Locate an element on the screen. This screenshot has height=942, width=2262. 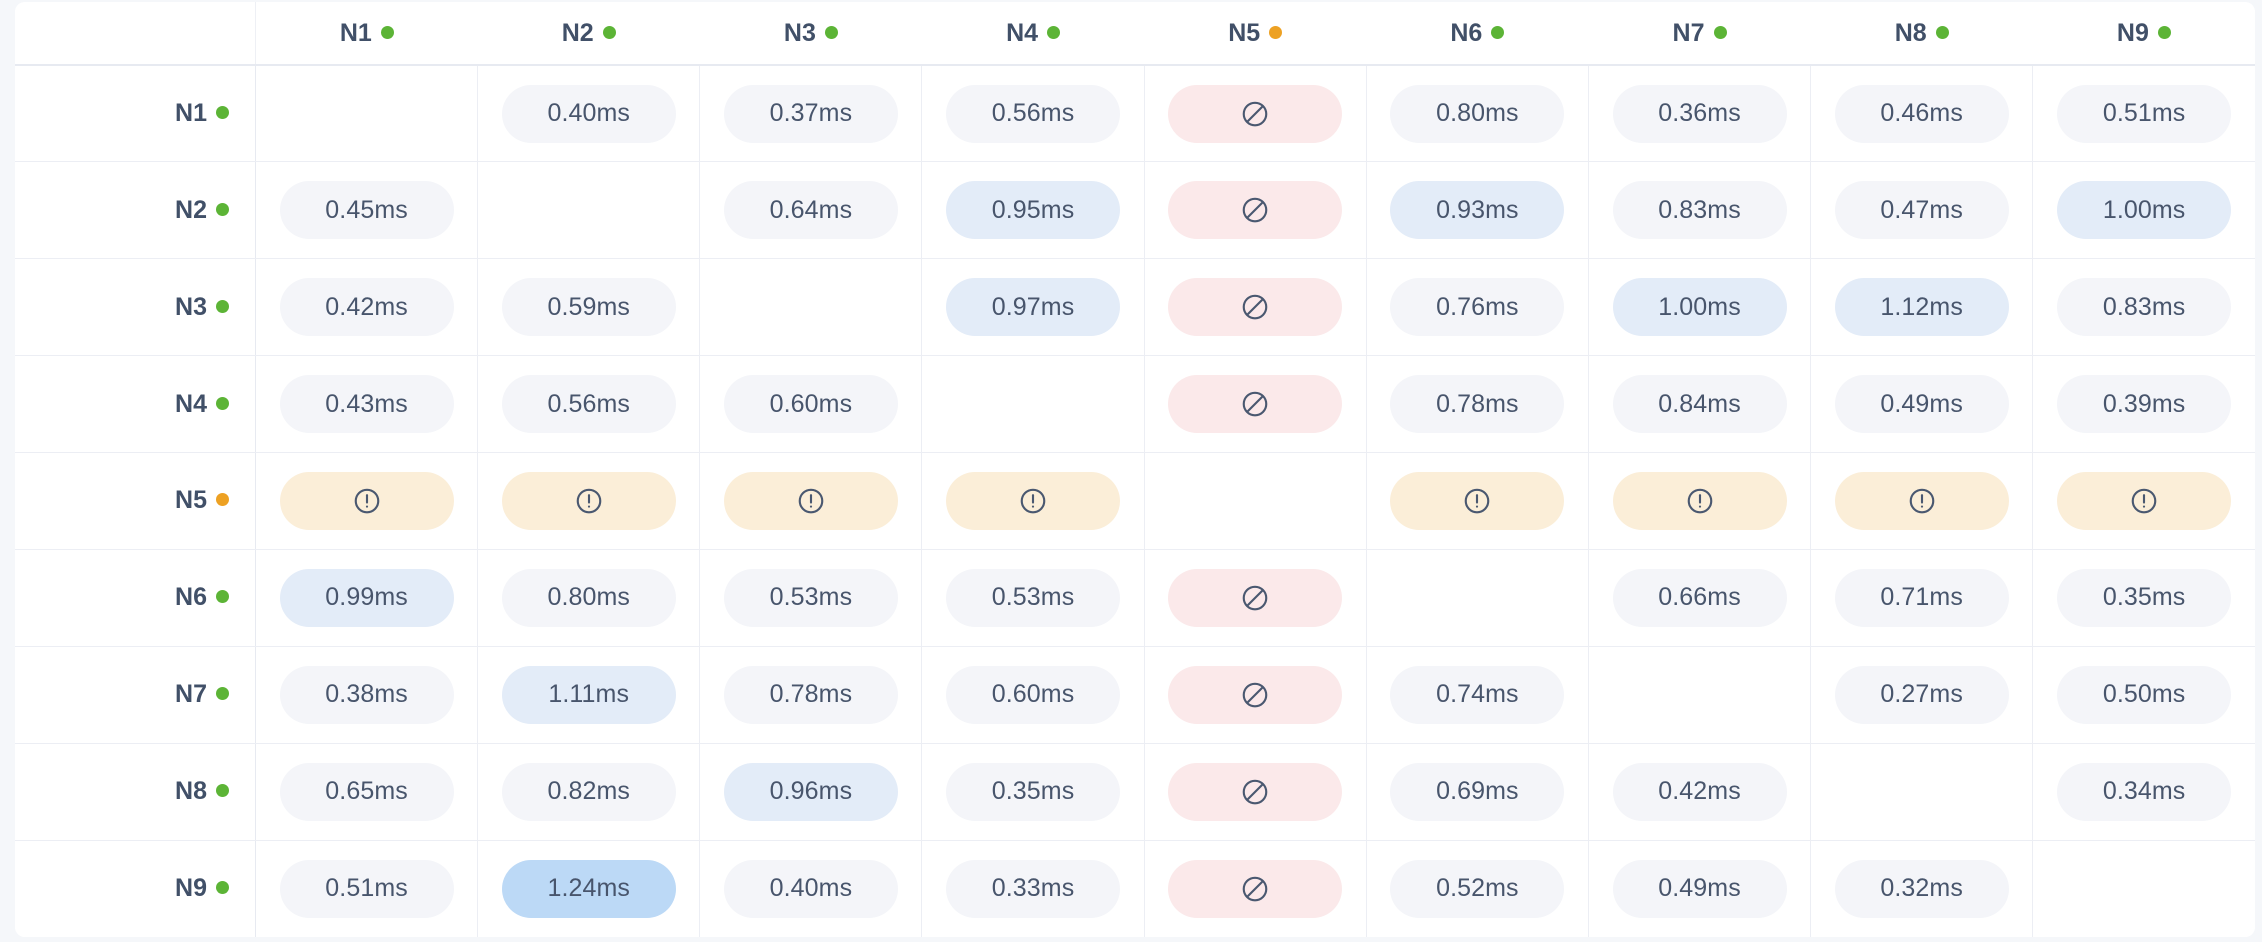
matrix-cell-latency: 0.27ms is located at coordinates (1922, 695).